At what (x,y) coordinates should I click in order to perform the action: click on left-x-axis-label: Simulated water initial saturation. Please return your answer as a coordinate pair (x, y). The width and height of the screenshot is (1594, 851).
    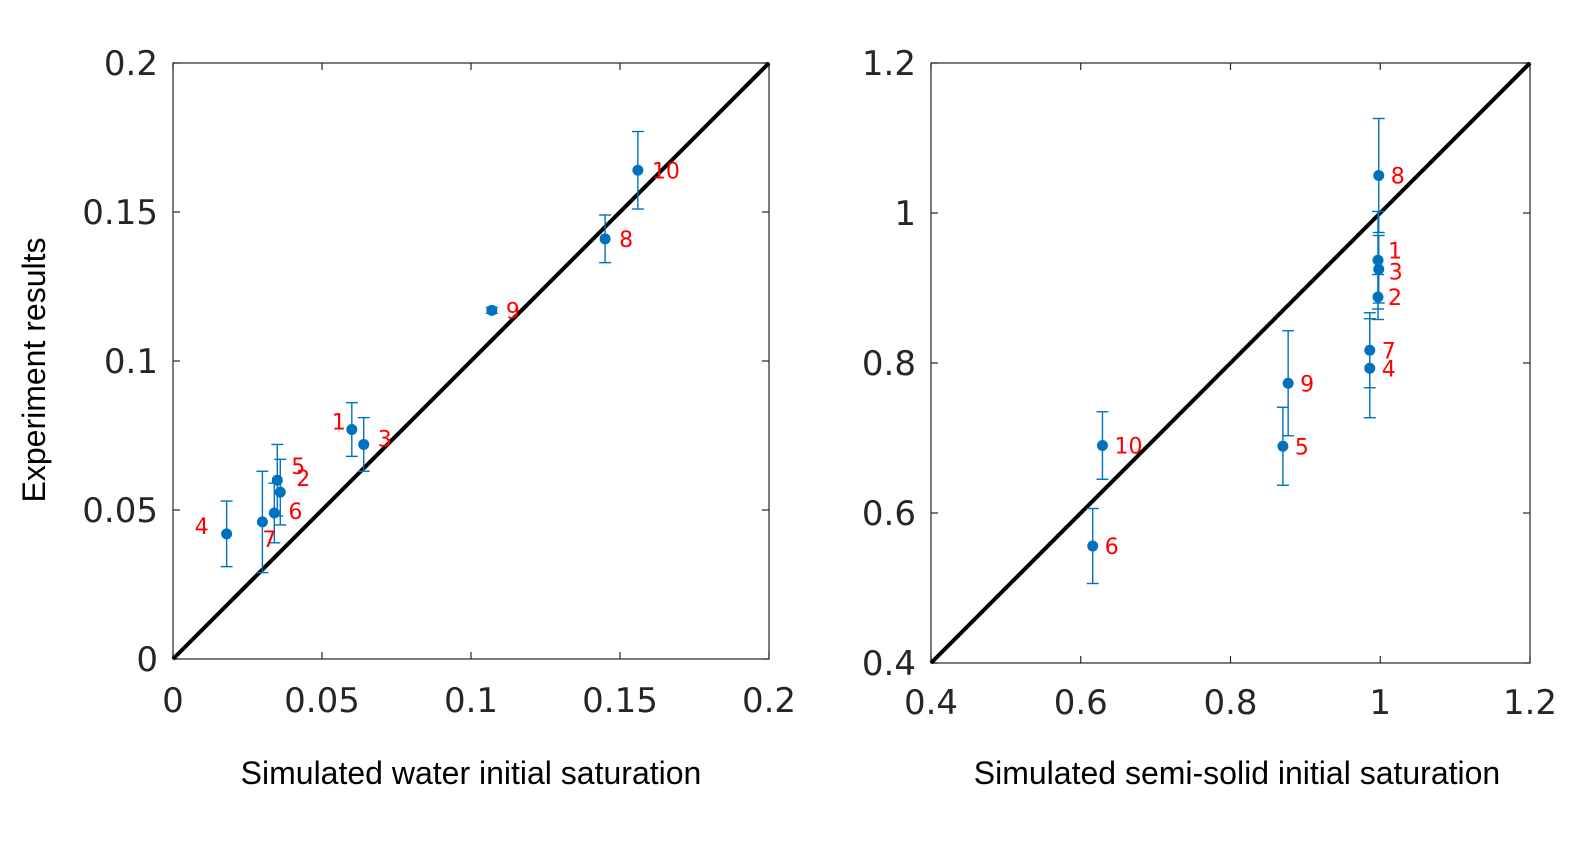
    Looking at the image, I should click on (471, 773).